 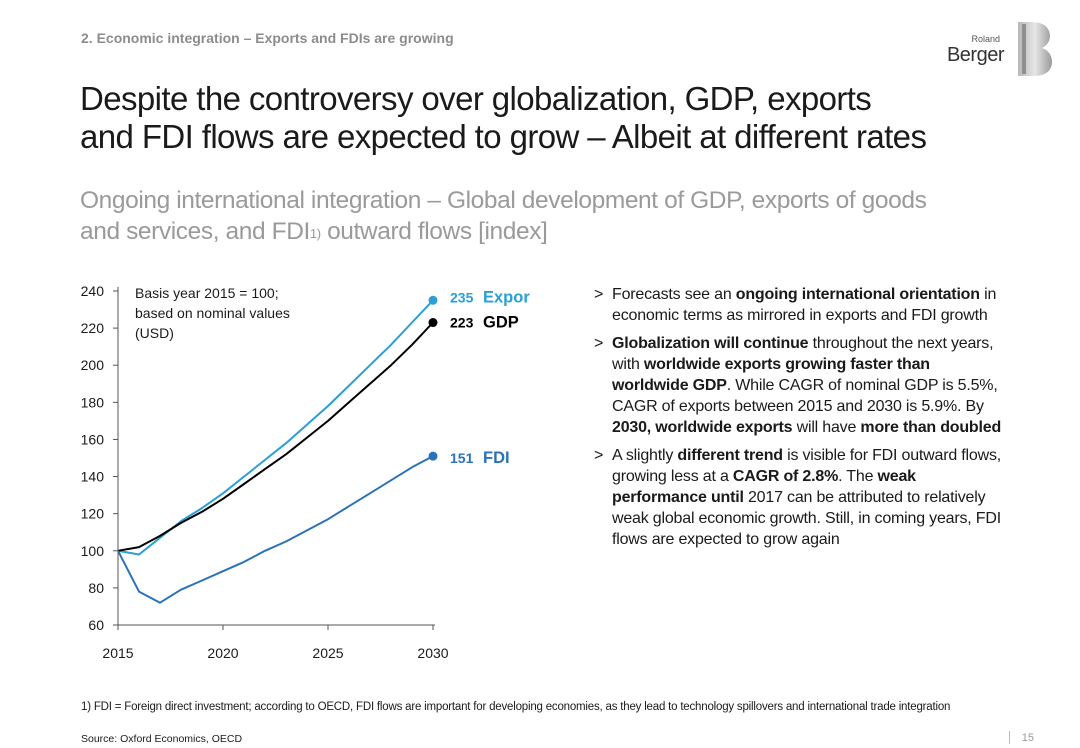 I want to click on bullet-text: throughout the next years, with, so click(x=803, y=354).